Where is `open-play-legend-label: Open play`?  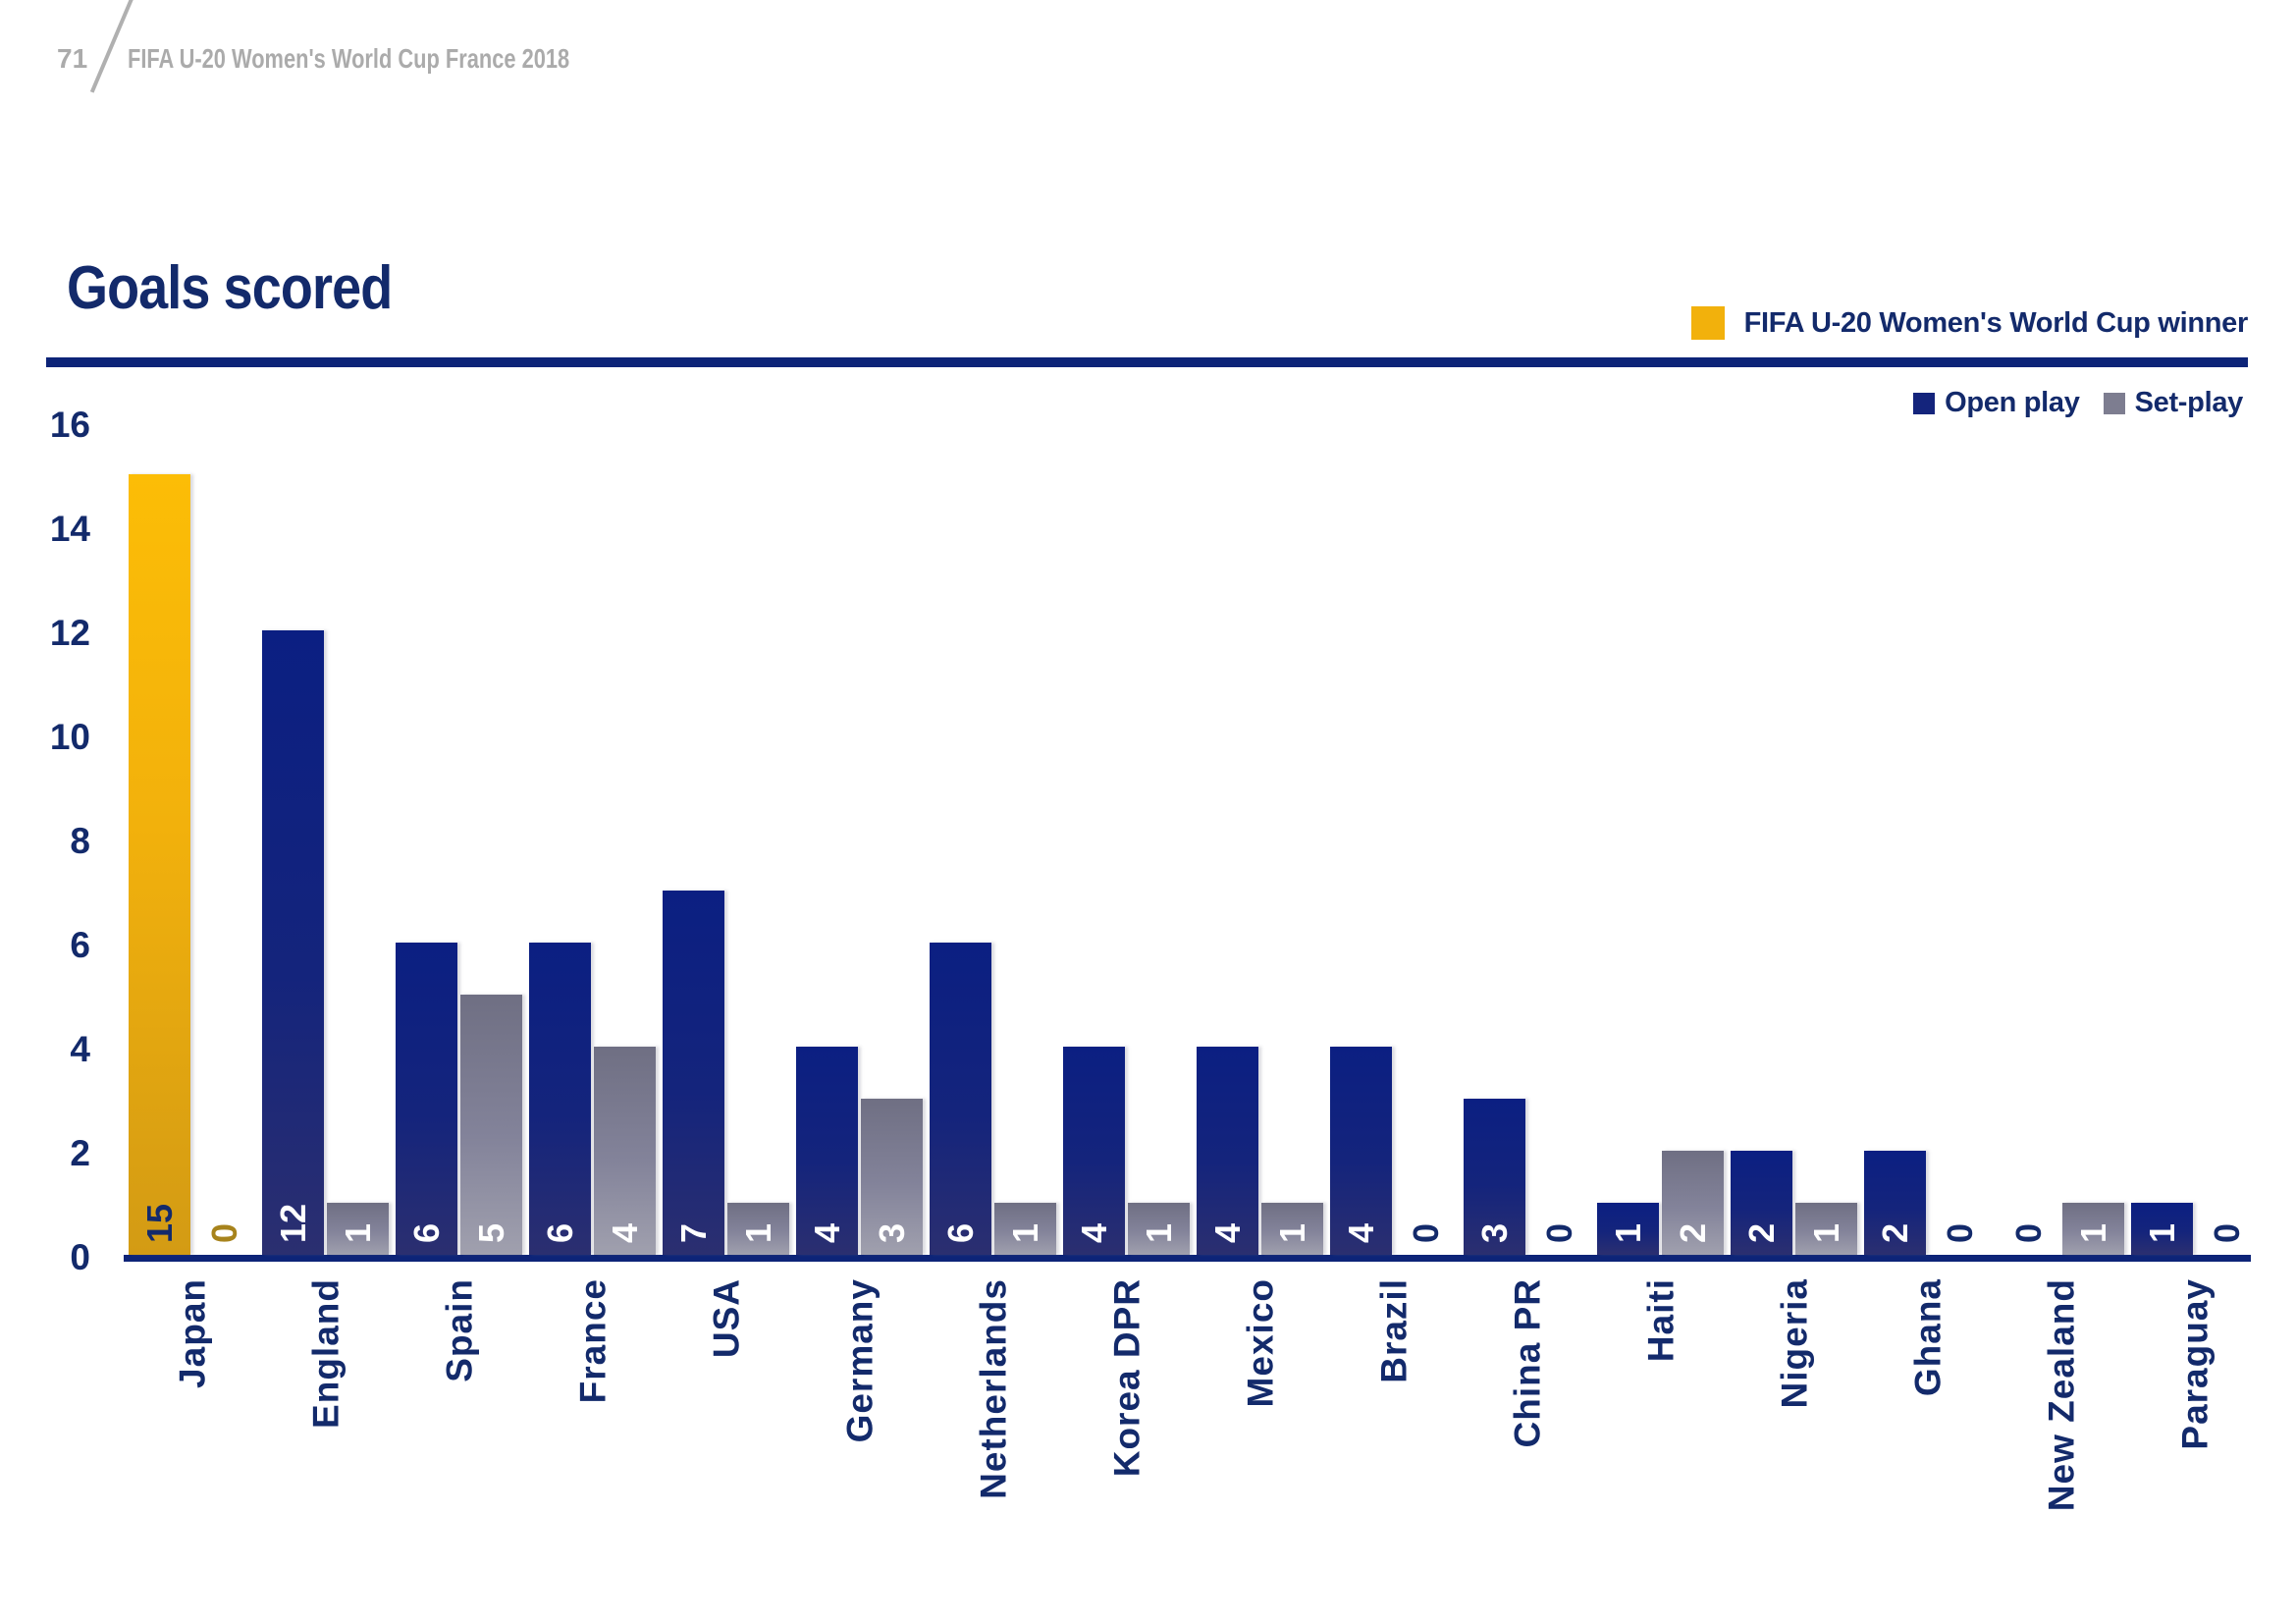 open-play-legend-label: Open play is located at coordinates (2012, 402).